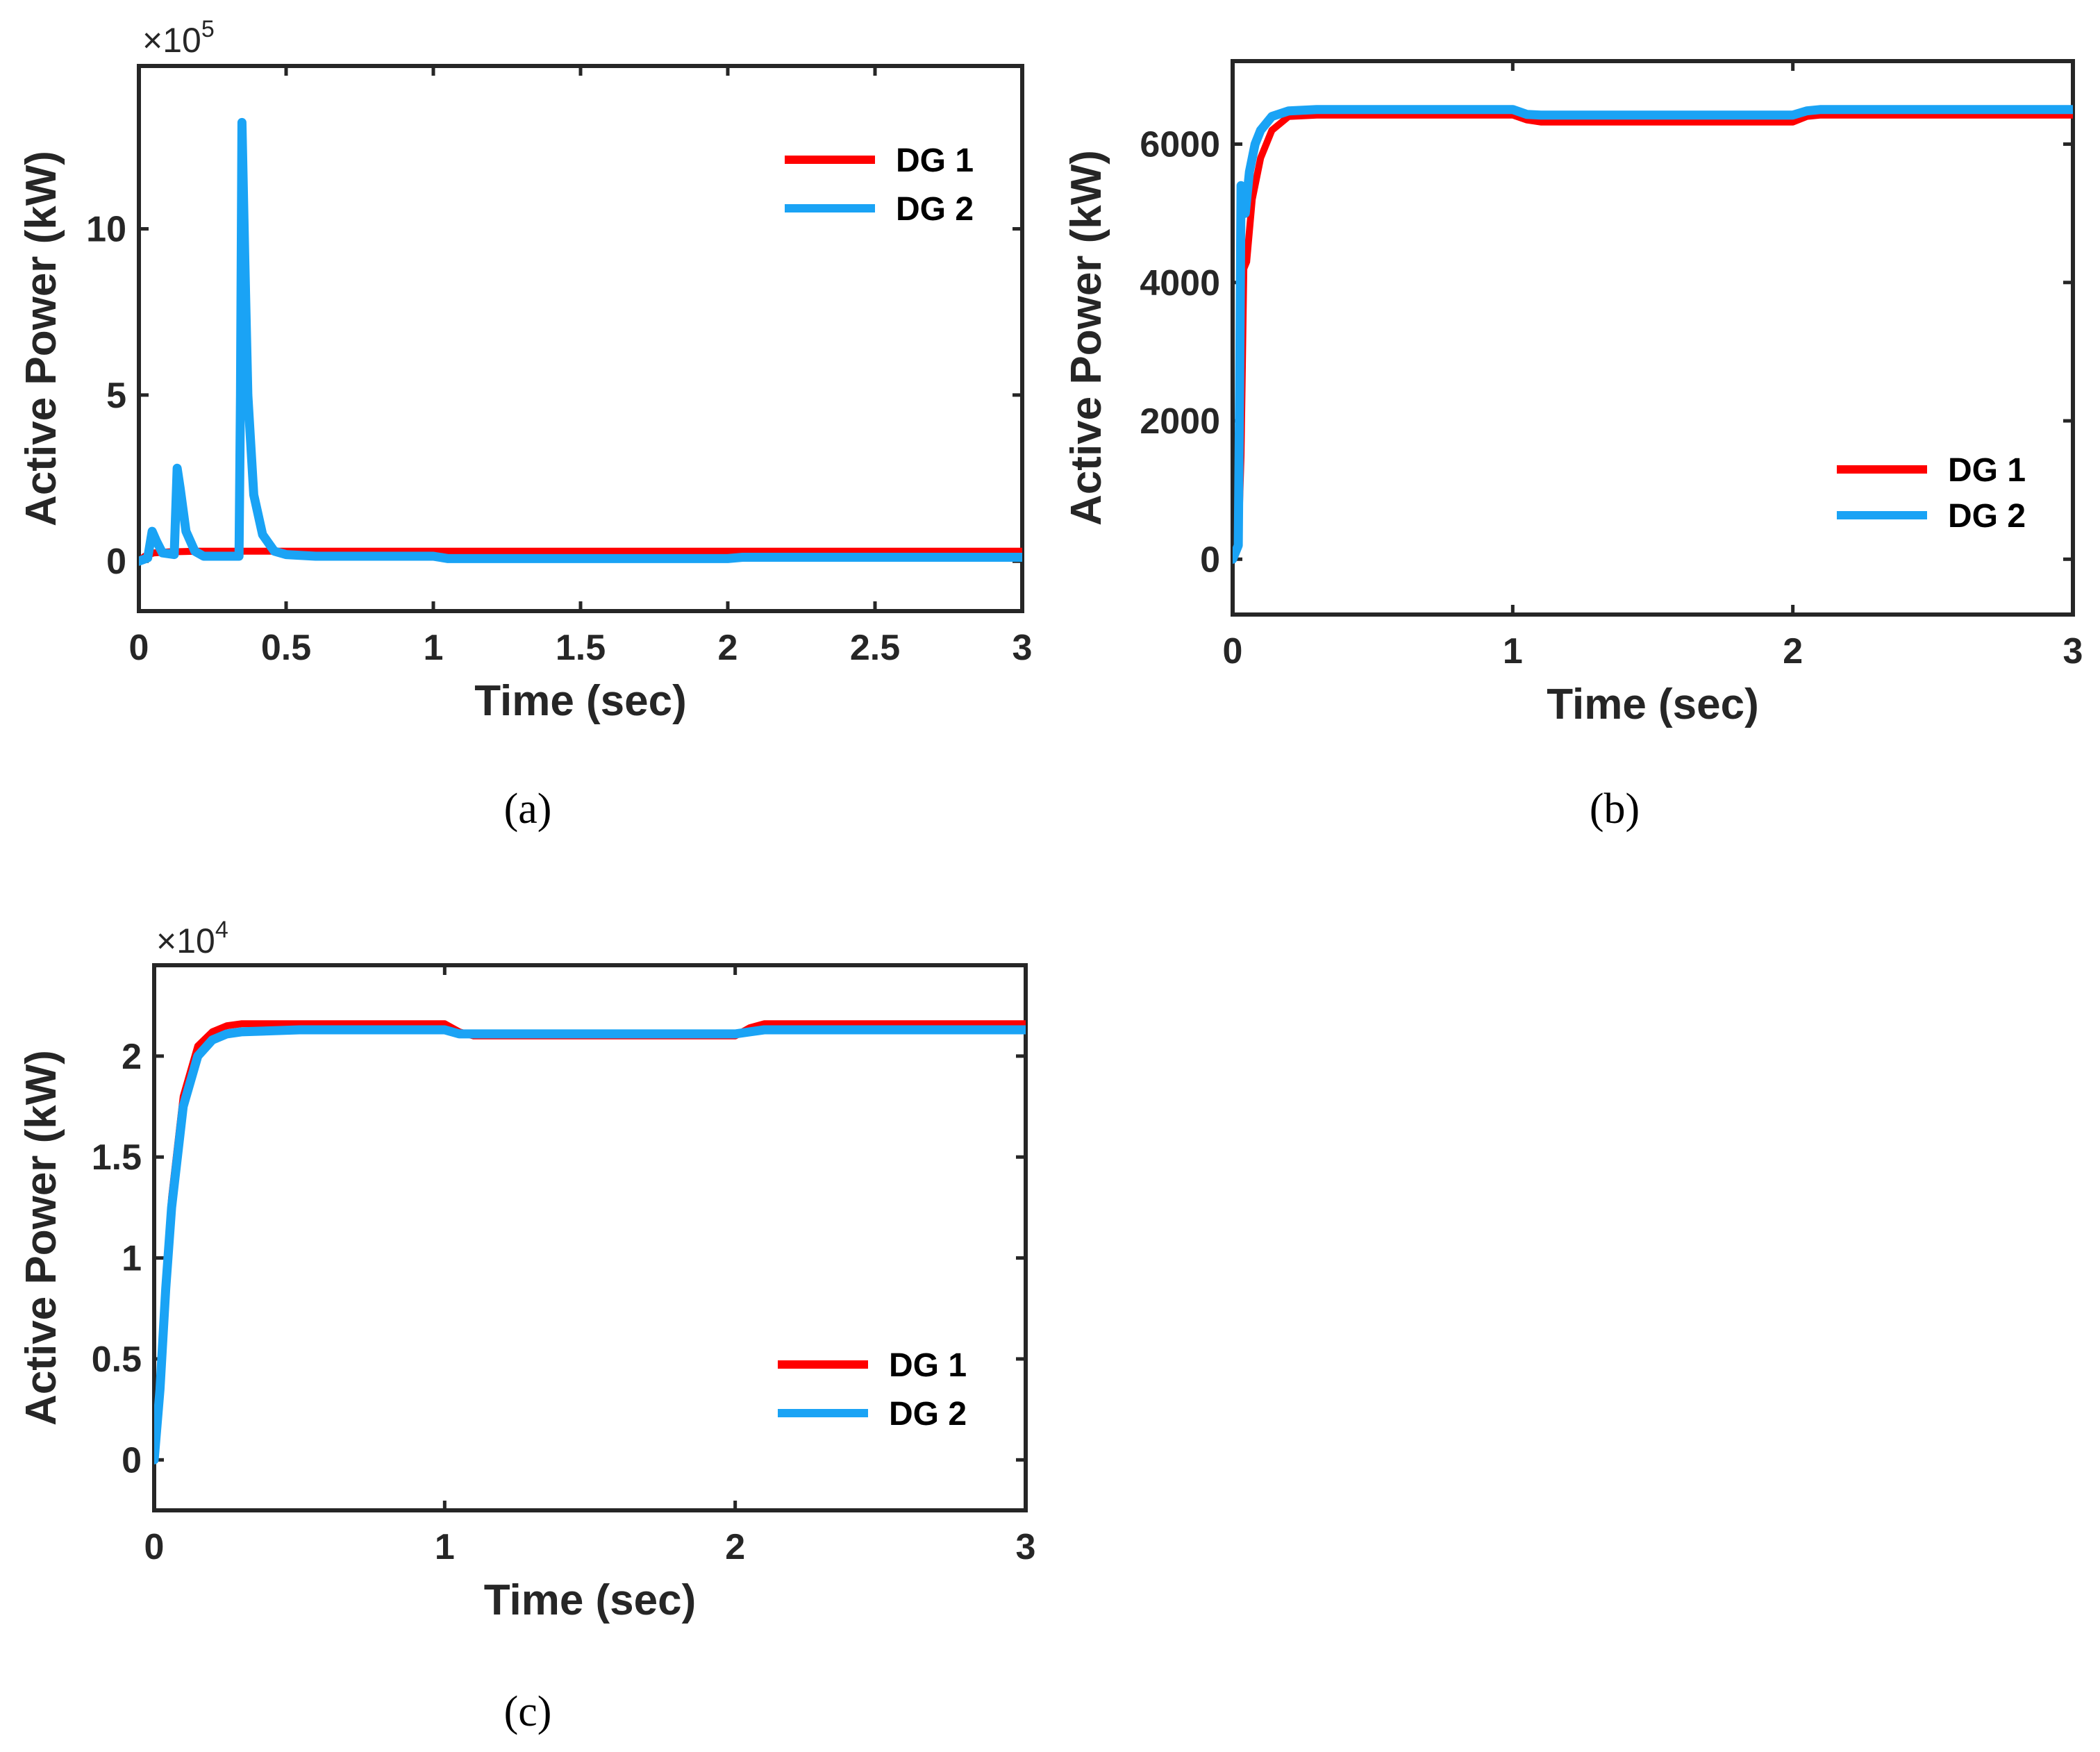 Image resolution: width=2100 pixels, height=1752 pixels. Describe the element at coordinates (221, 930) in the screenshot. I see `y-axis-multiplier-exponent: 4` at that location.